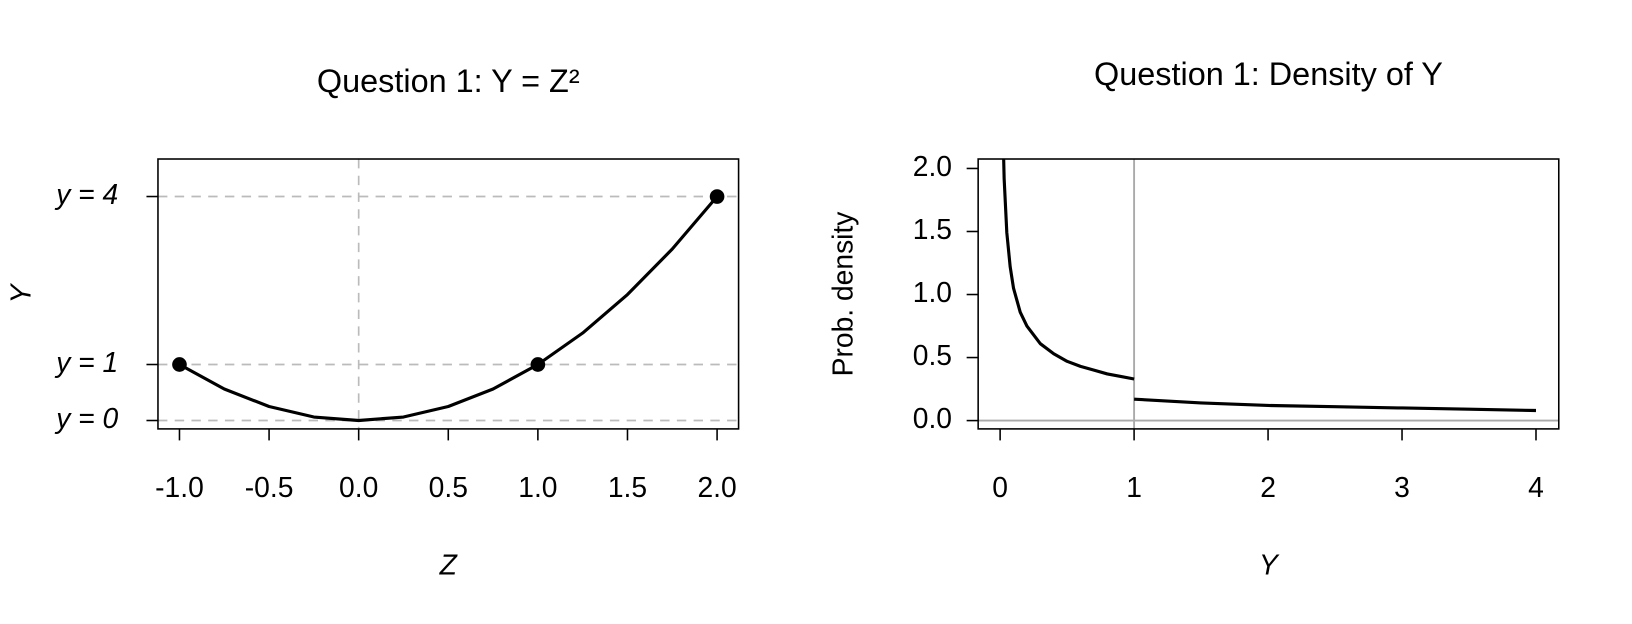  Describe the element at coordinates (1402, 487) in the screenshot. I see `x-tick-label: 3` at that location.